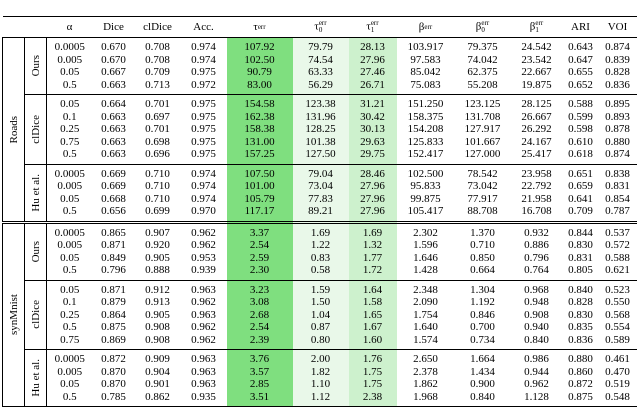 The height and width of the screenshot is (414, 640). I want to click on method-label: clDice, so click(35, 129).